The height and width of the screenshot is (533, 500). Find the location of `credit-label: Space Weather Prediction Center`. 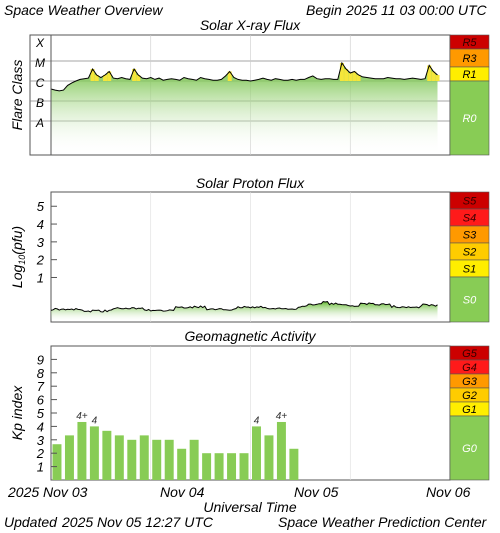

credit-label: Space Weather Prediction Center is located at coordinates (382, 522).